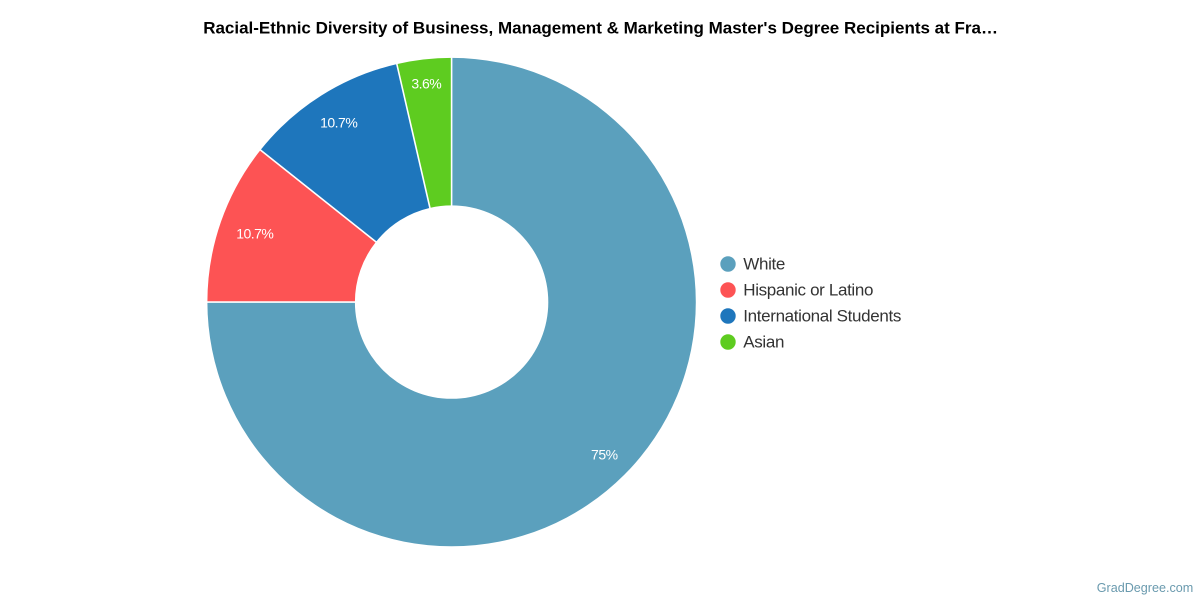 This screenshot has width=1200, height=600. What do you see at coordinates (426, 84) in the screenshot?
I see `svg-text: 3.6%` at bounding box center [426, 84].